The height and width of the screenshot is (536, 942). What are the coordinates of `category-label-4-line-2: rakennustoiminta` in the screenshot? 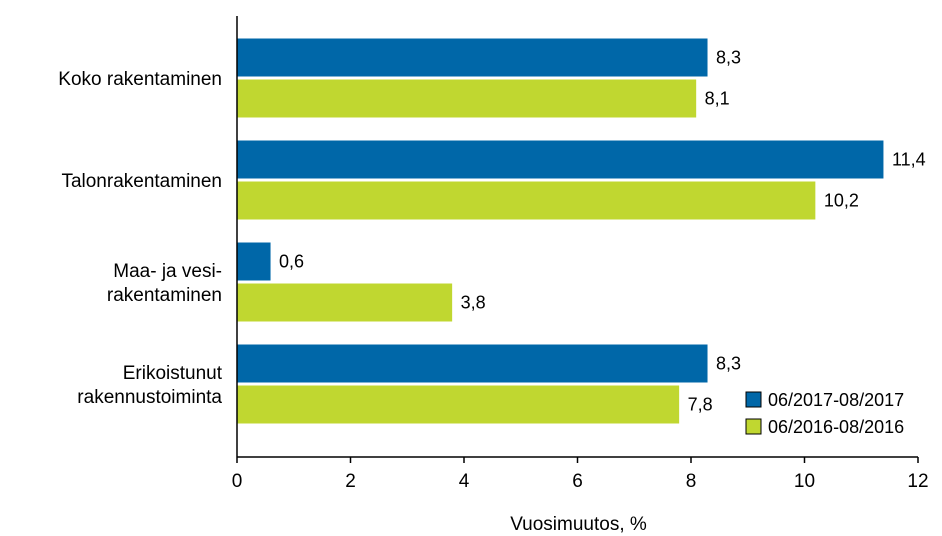 It's located at (149, 397).